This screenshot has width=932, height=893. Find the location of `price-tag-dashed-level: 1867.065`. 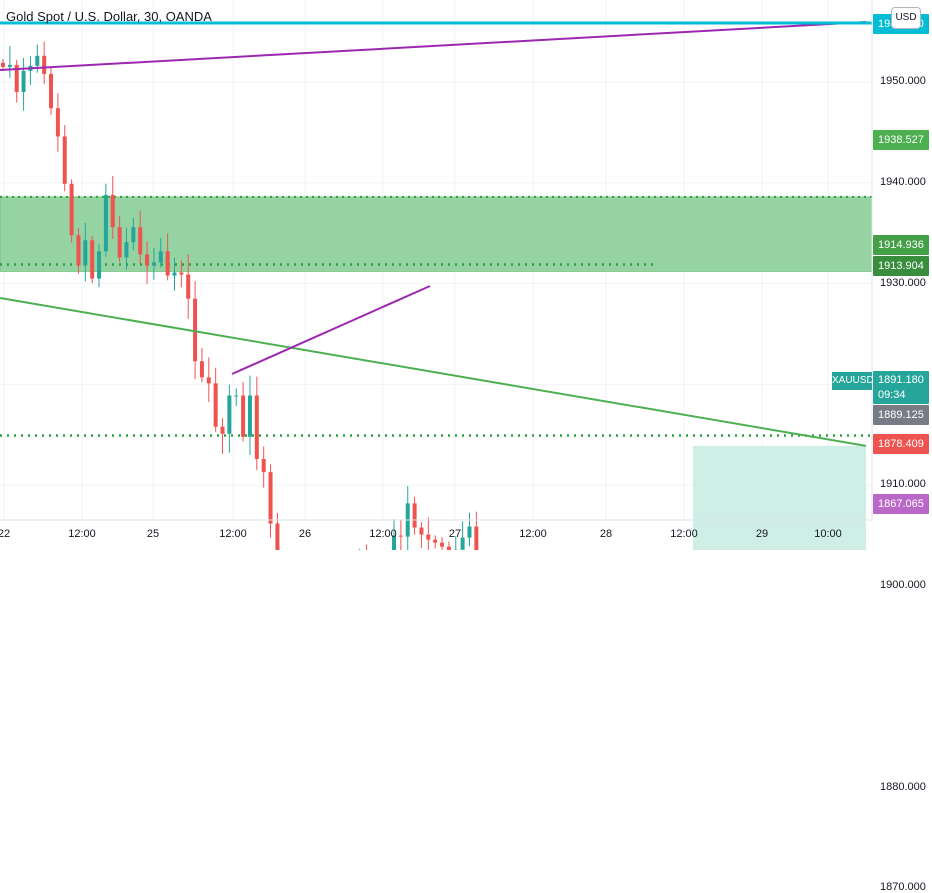

price-tag-dashed-level: 1867.065 is located at coordinates (901, 504).